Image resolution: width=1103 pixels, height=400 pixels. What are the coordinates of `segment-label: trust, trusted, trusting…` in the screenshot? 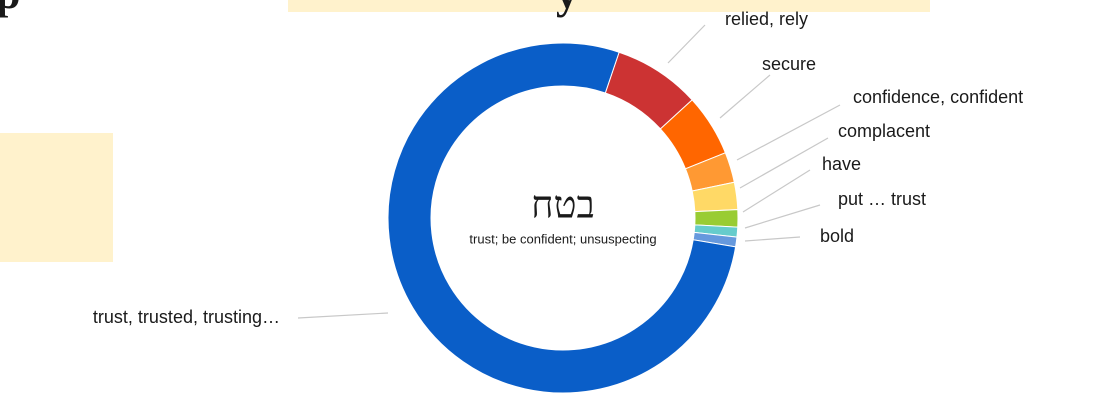 It's located at (186, 317).